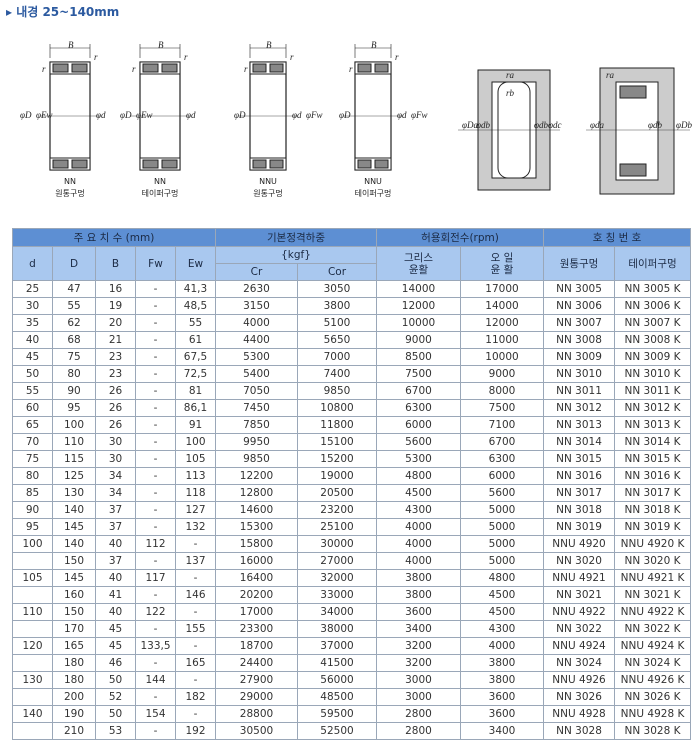 The width and height of the screenshot is (700, 755). Describe the element at coordinates (337, 680) in the screenshot. I see `table-cell: 56000` at that location.